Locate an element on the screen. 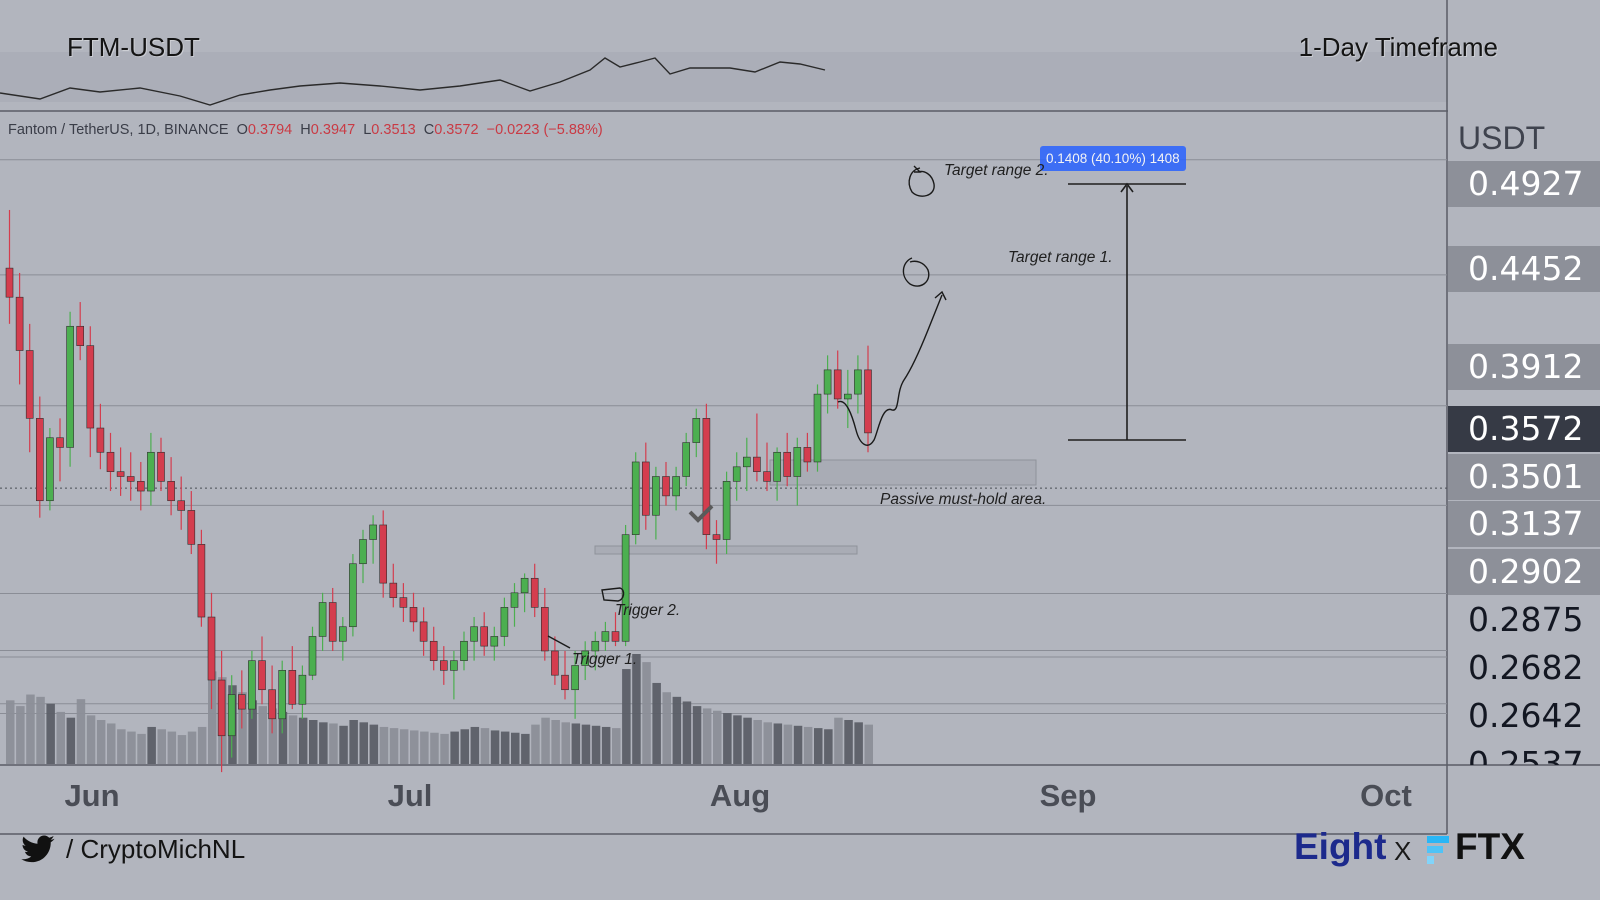 The height and width of the screenshot is (900, 1600). high-label: H is located at coordinates (305, 130).